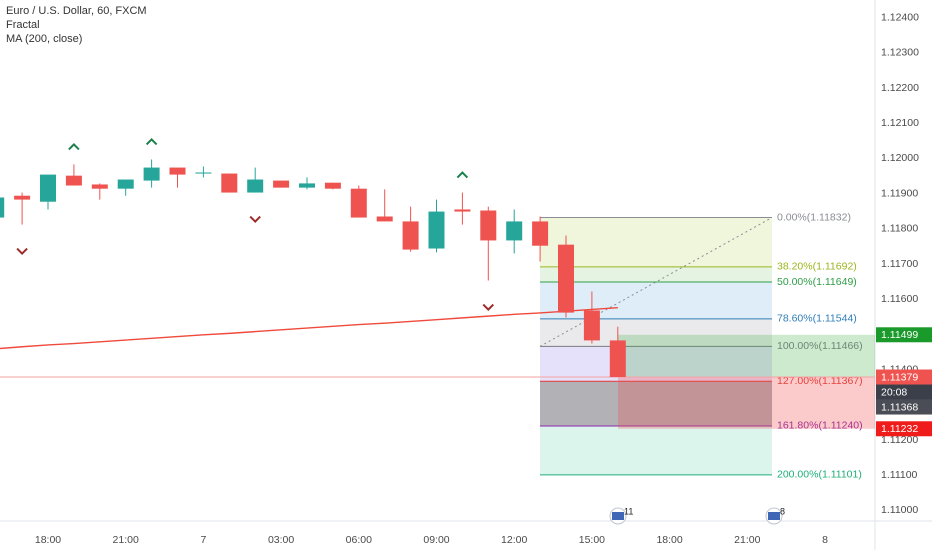  What do you see at coordinates (900, 53) in the screenshot?
I see `y-tick-label: 1.12300` at bounding box center [900, 53].